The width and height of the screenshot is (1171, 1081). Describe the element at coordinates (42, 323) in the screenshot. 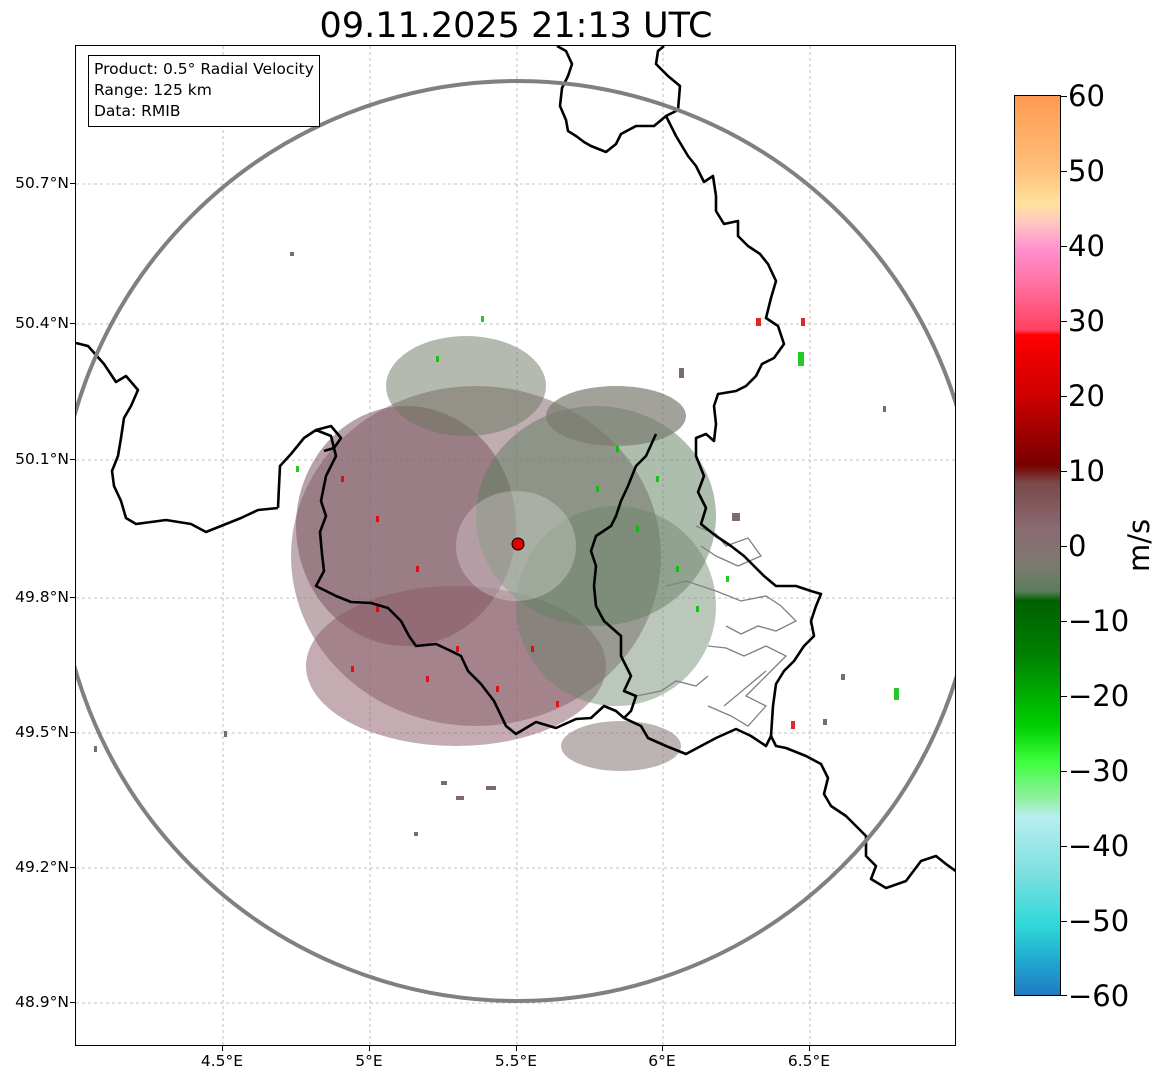

I see `lat-tick-label: 50.4°N` at that location.